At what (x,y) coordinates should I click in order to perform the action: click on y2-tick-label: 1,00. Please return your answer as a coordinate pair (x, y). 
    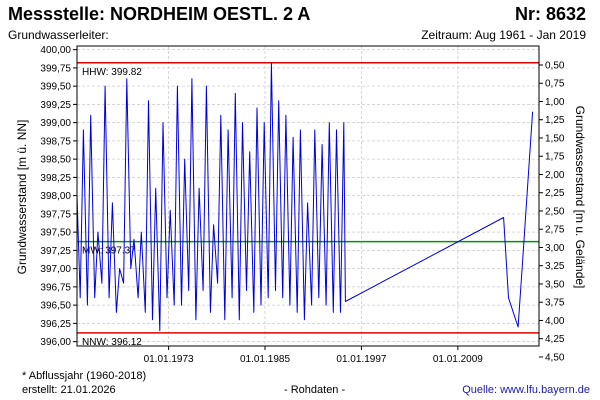
    Looking at the image, I should click on (555, 102).